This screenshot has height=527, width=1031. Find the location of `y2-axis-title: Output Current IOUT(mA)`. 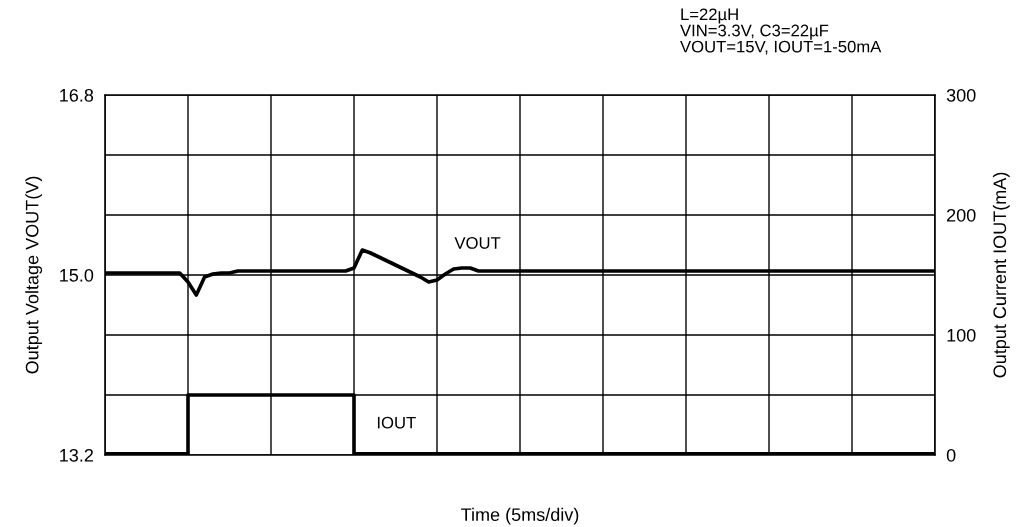

y2-axis-title: Output Current IOUT(mA) is located at coordinates (1001, 275).